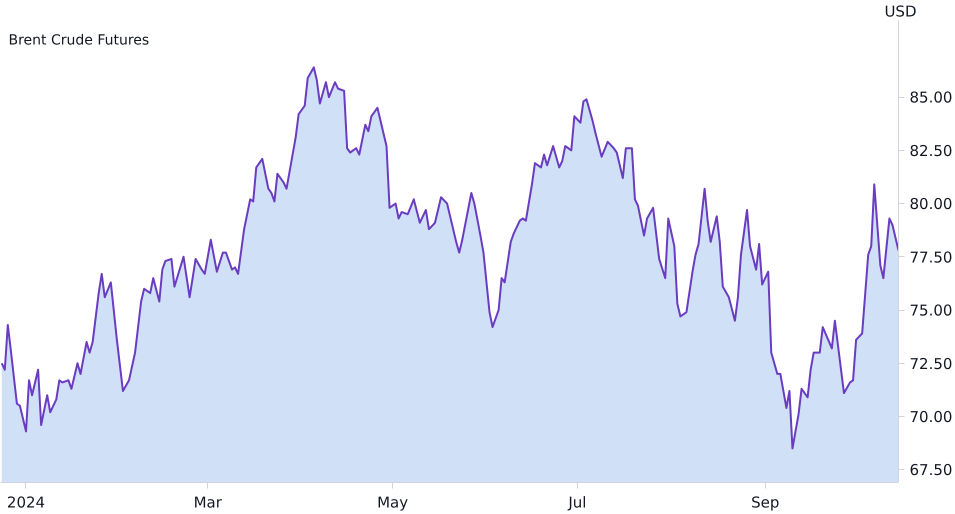  What do you see at coordinates (931, 470) in the screenshot?
I see `y-tick-label: 67.50` at bounding box center [931, 470].